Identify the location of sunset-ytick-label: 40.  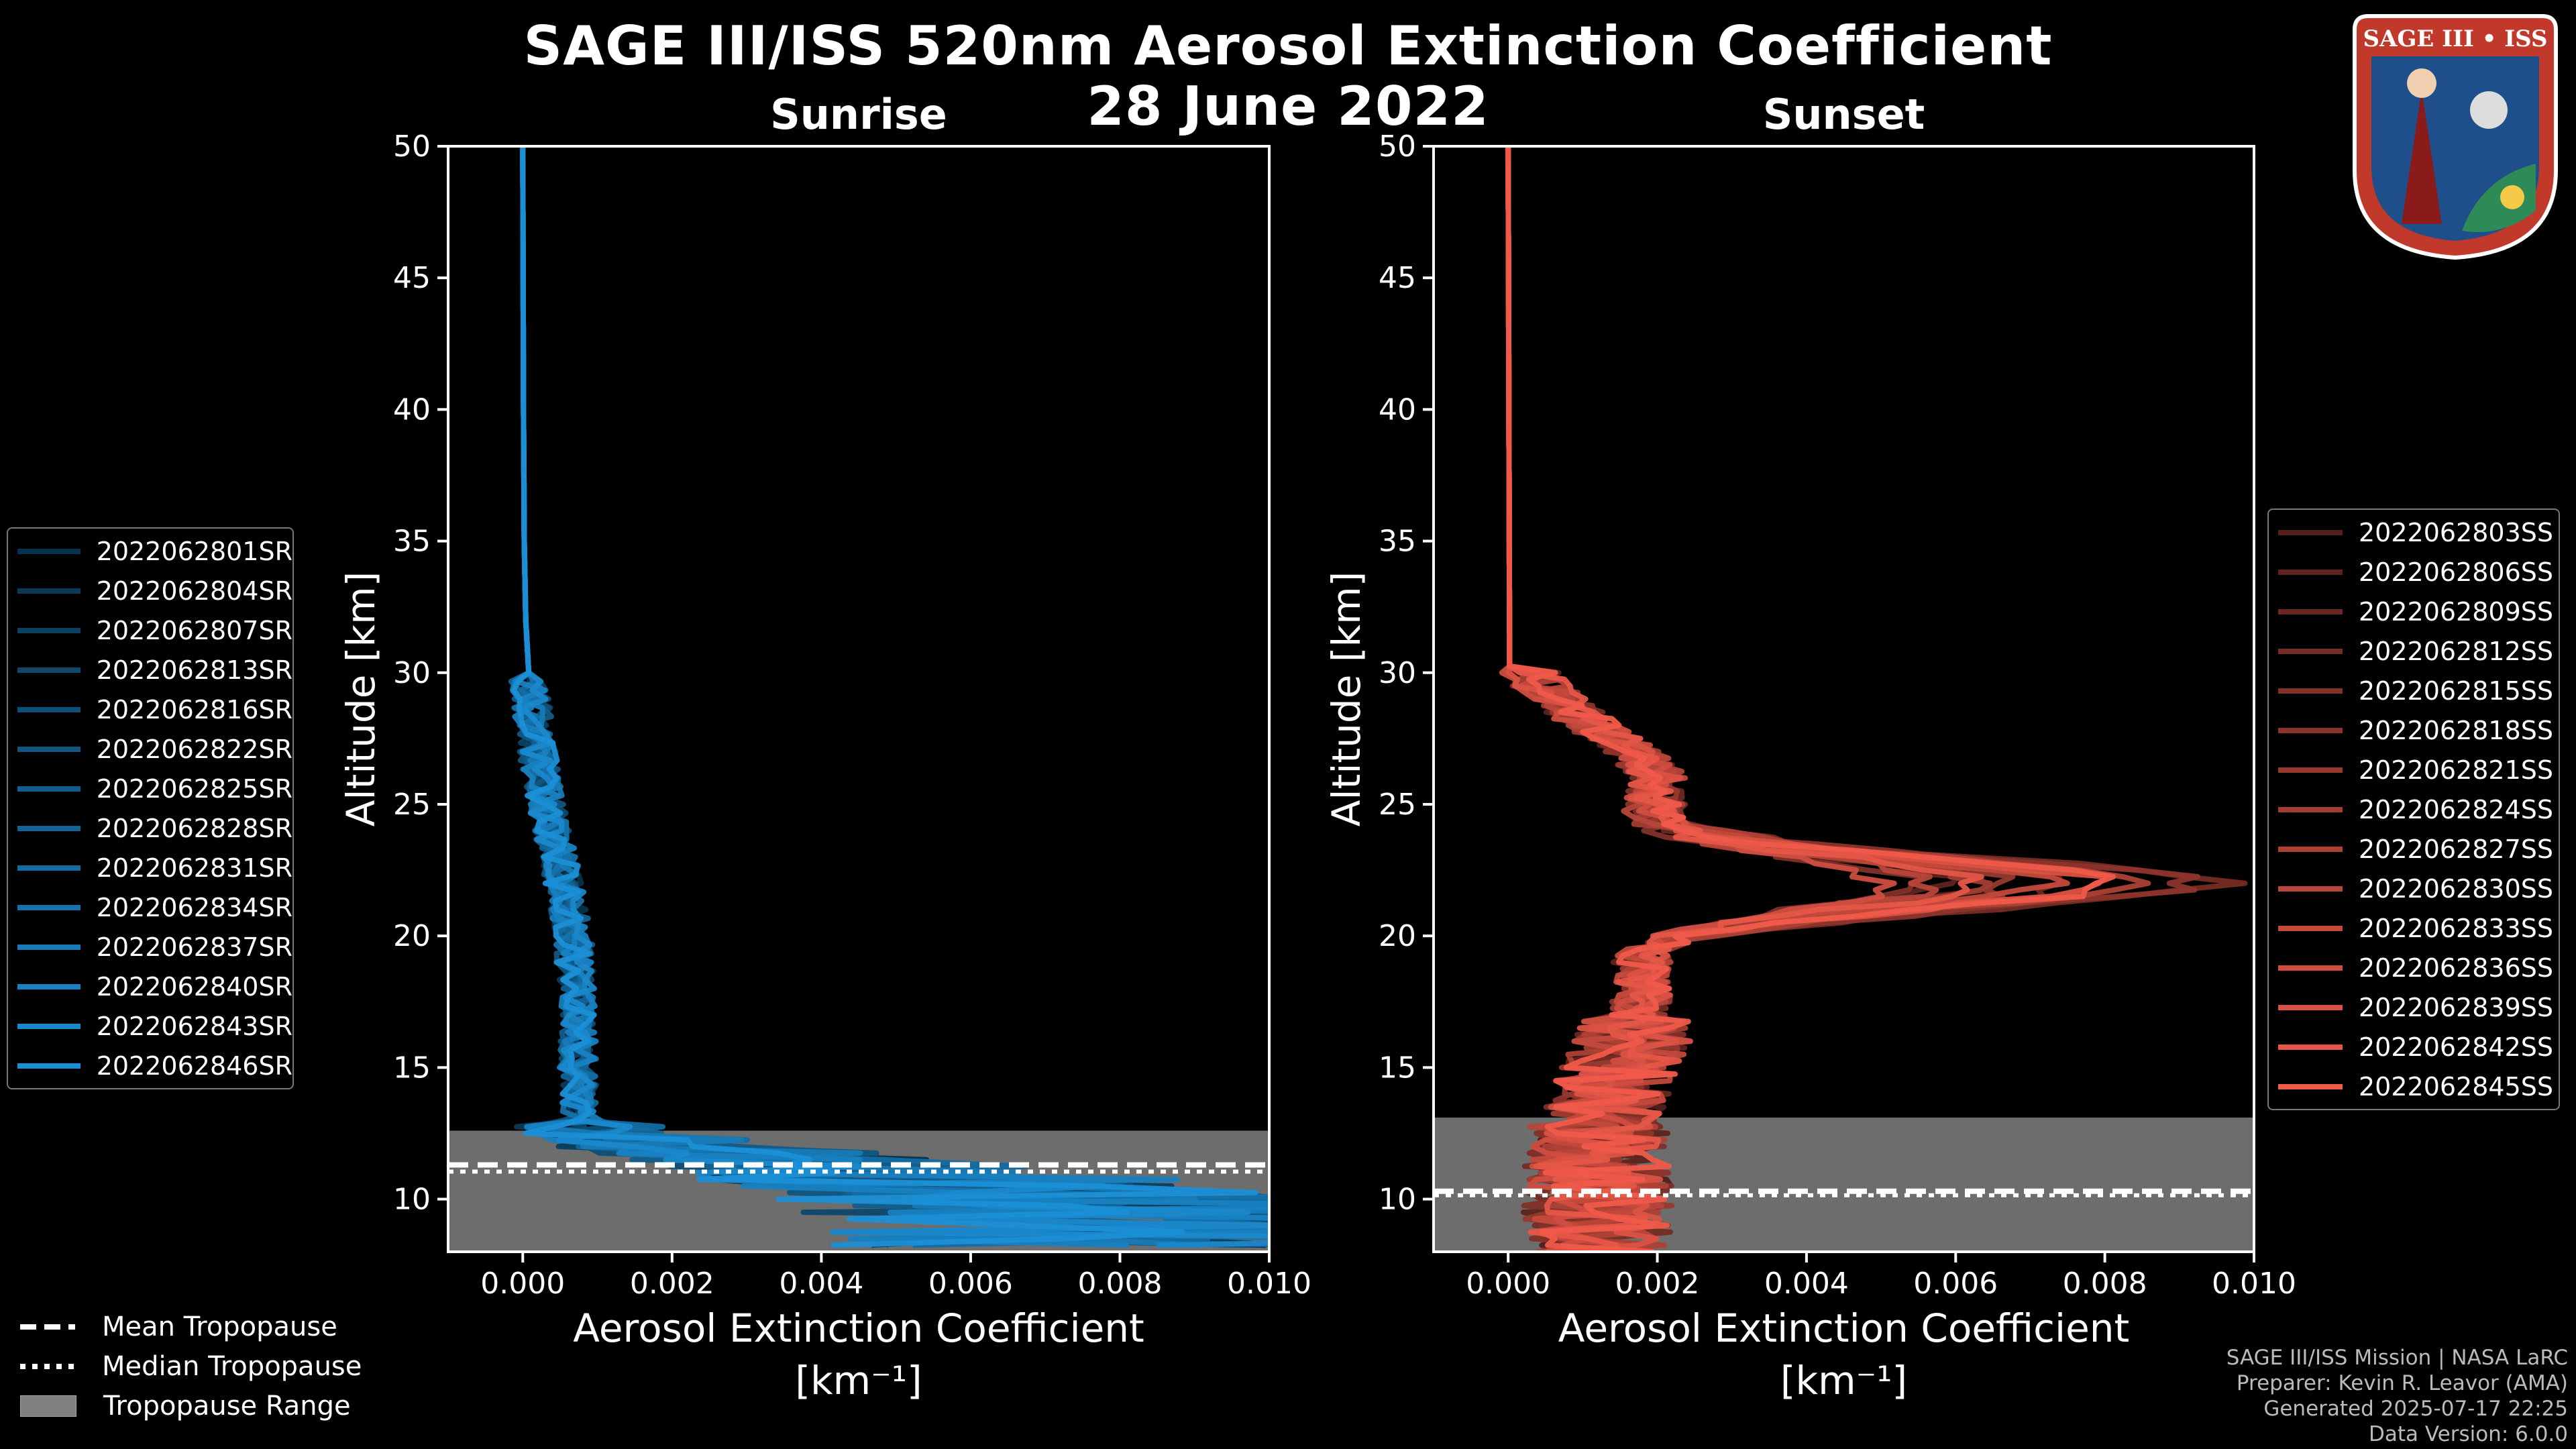
(1397, 409).